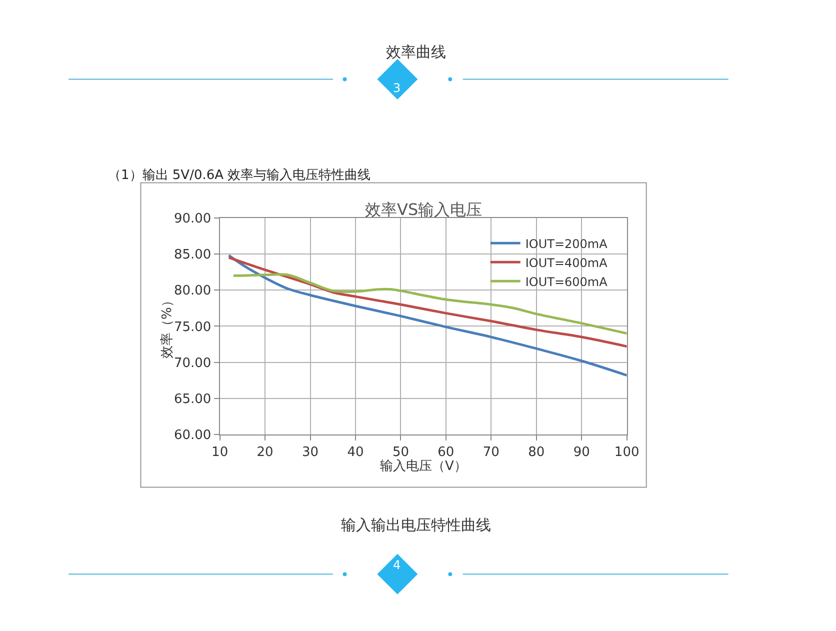  I want to click on y-tick-label: 80.00, so click(193, 291).